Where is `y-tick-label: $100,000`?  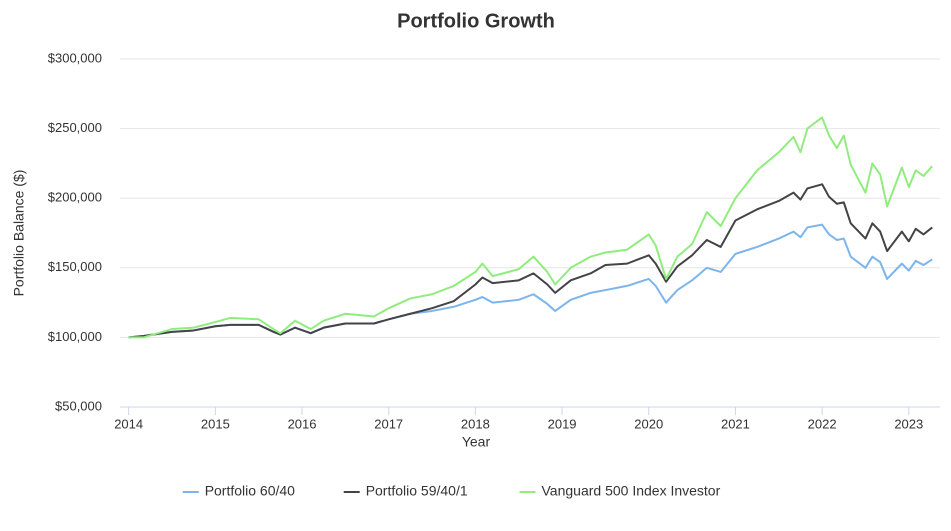
y-tick-label: $100,000 is located at coordinates (75, 336).